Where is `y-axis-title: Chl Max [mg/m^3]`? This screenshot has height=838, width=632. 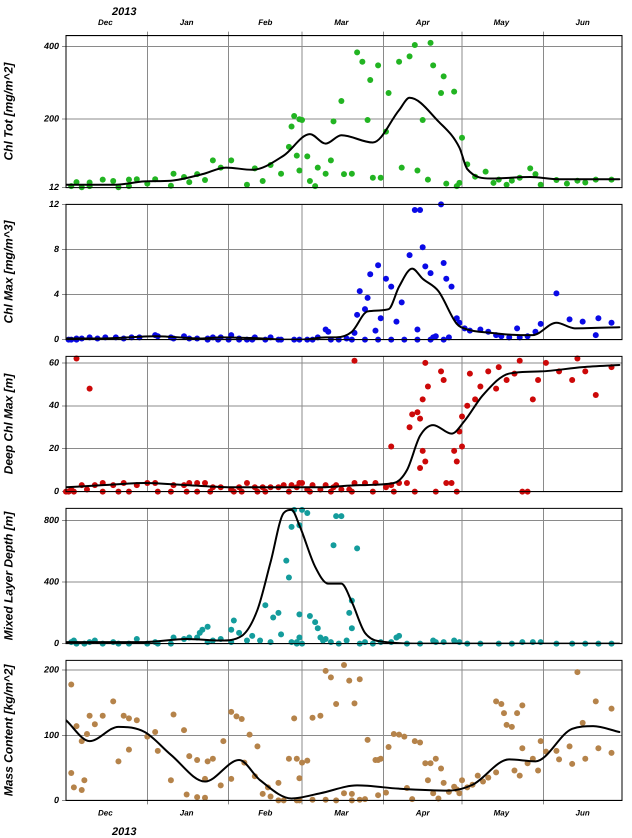 y-axis-title: Chl Max [mg/m^3] is located at coordinates (9, 271).